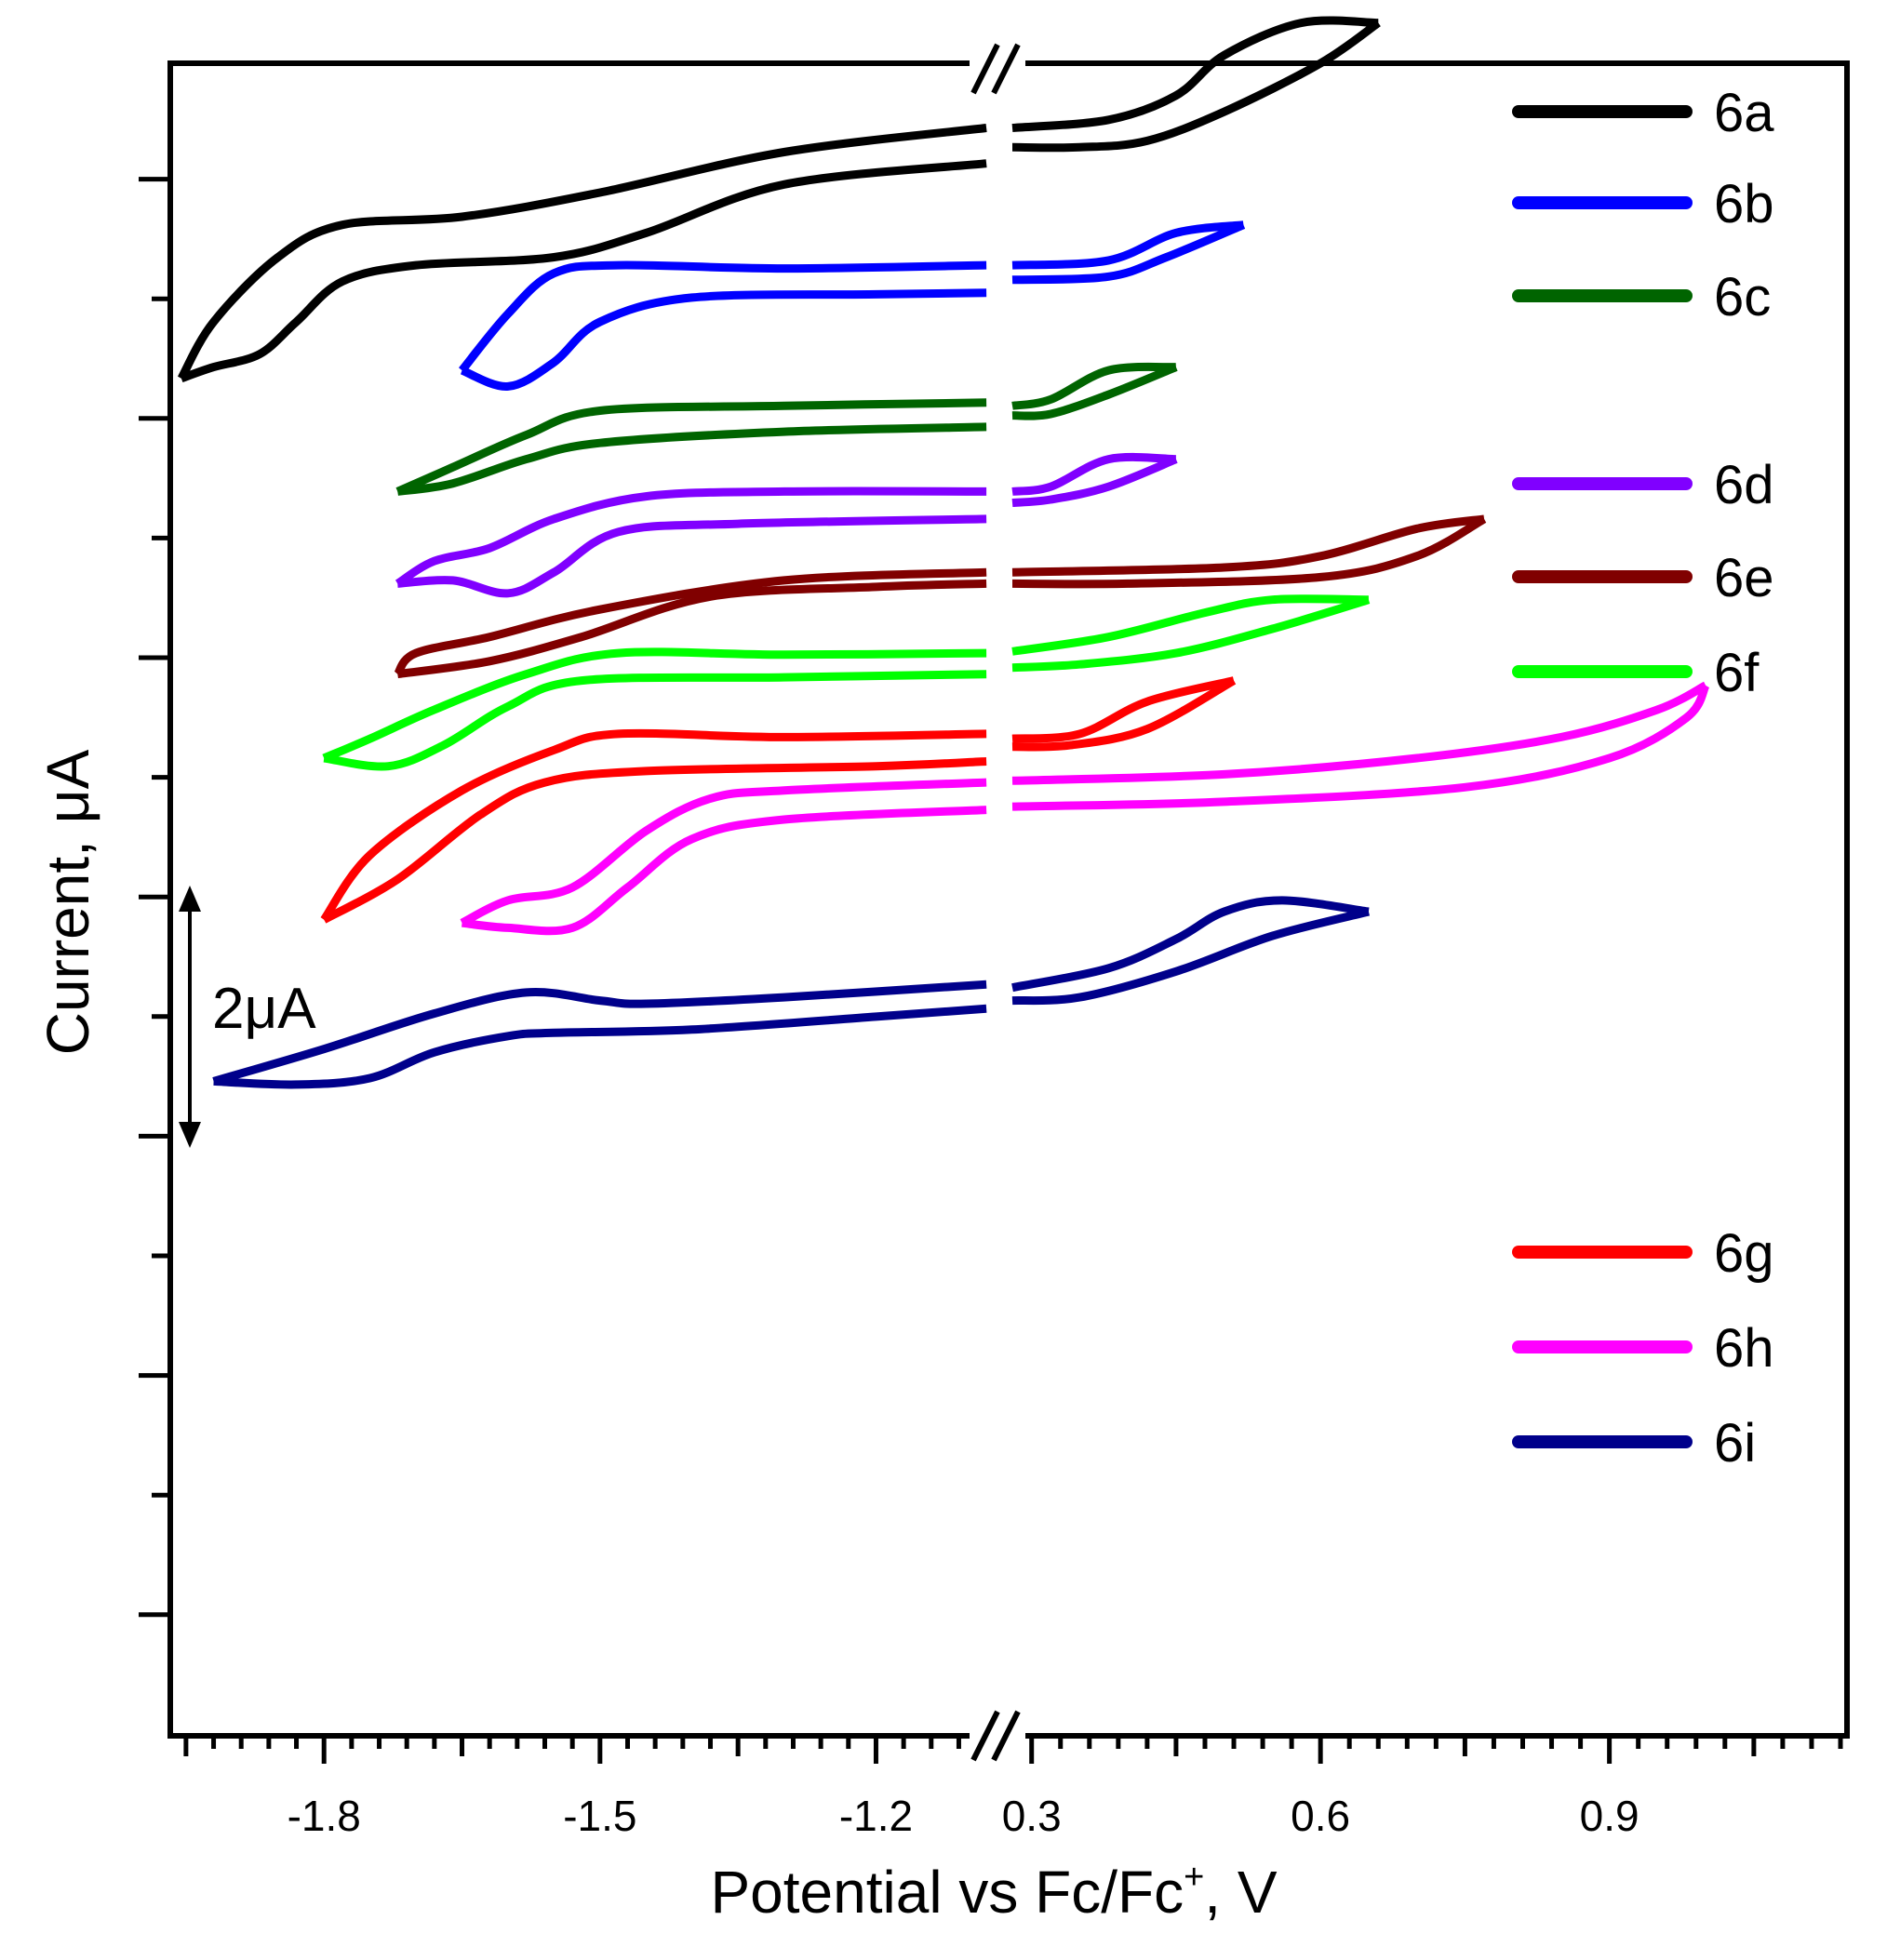  I want to click on curve-6c-pos-forward, so click(1094, 386).